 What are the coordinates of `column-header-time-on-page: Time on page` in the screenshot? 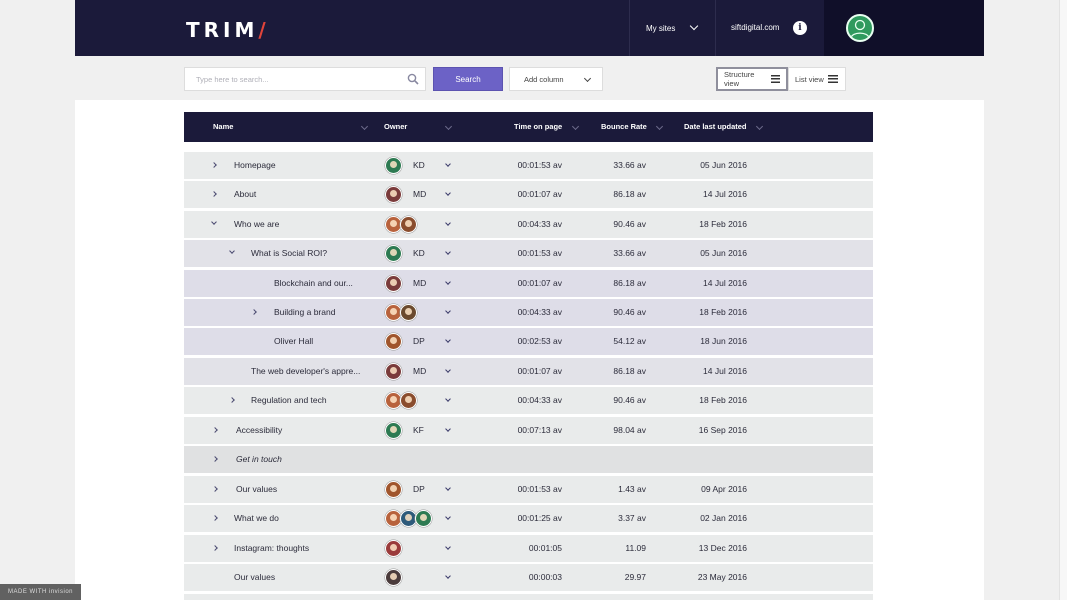 It's located at (538, 126).